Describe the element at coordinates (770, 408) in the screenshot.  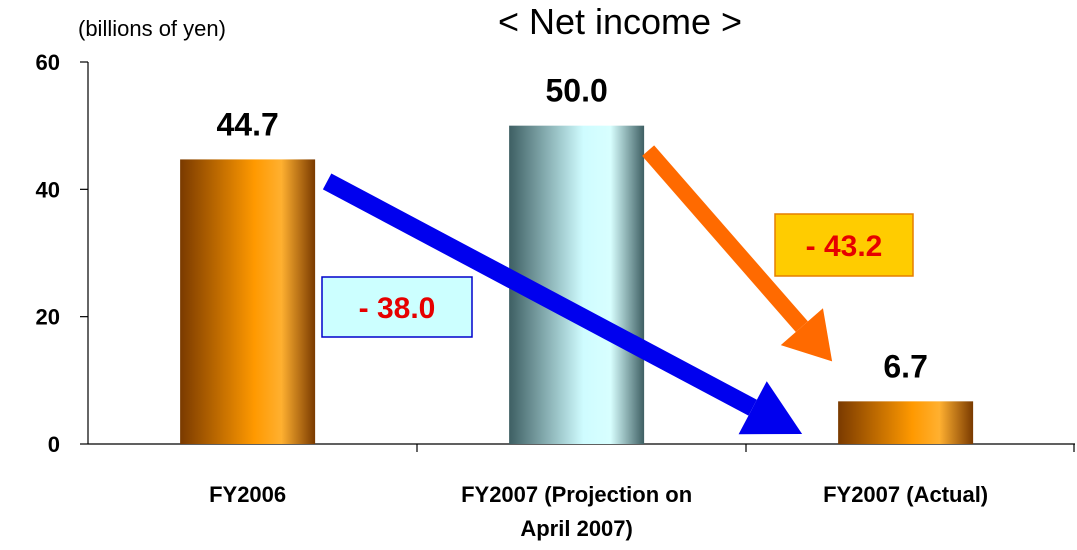
I see `blue-arrow-head` at that location.